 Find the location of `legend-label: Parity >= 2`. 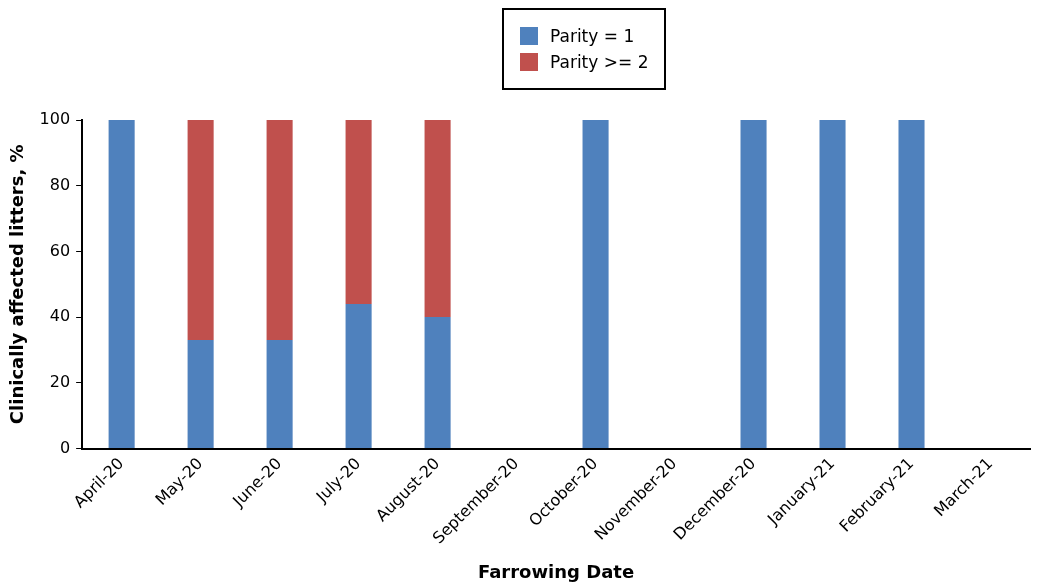

legend-label: Parity >= 2 is located at coordinates (599, 62).